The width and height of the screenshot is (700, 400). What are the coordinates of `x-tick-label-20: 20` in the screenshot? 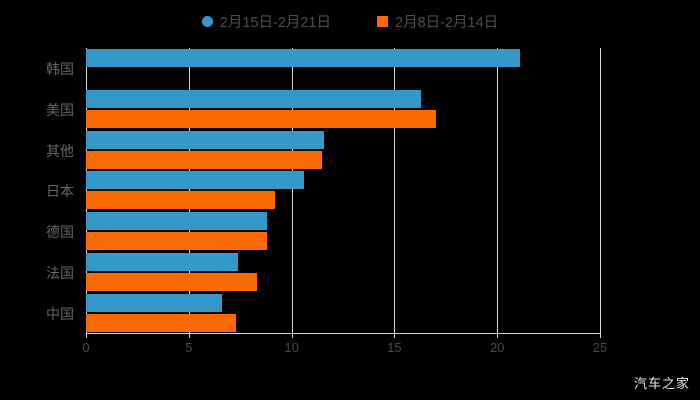 It's located at (497, 347).